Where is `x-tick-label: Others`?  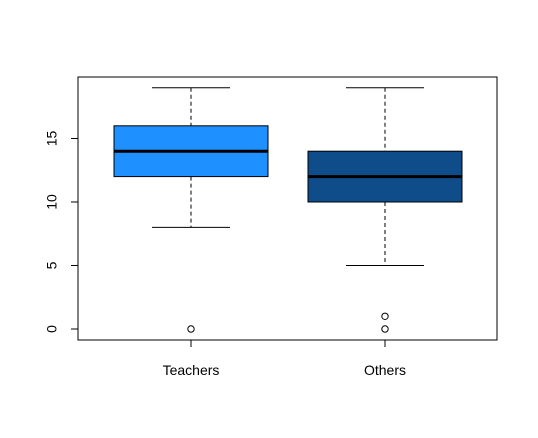
x-tick-label: Others is located at coordinates (385, 370).